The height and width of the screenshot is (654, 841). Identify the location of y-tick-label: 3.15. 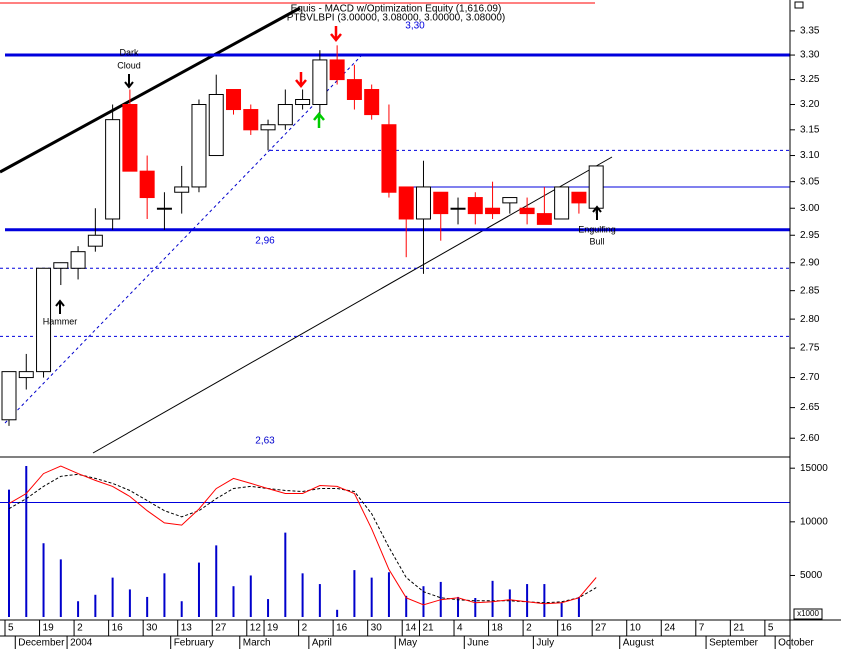
(810, 129).